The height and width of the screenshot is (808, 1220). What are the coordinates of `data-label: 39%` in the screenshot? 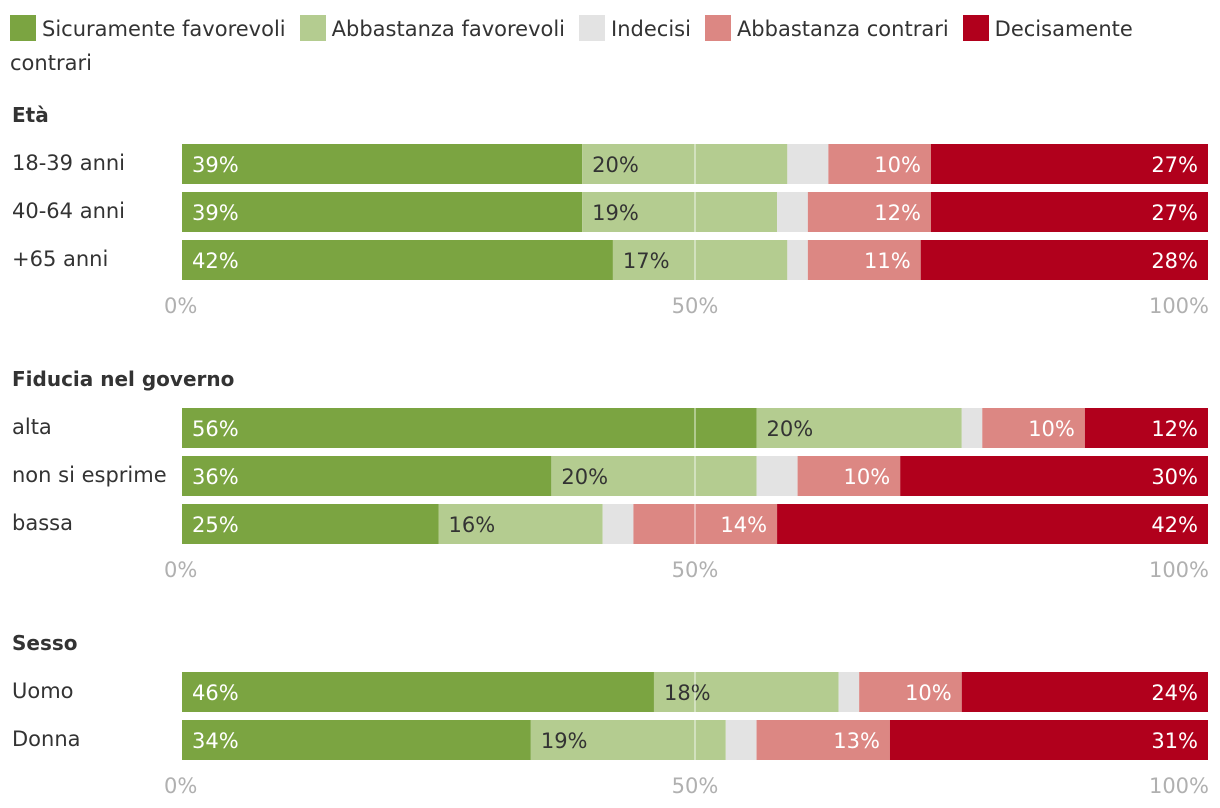 It's located at (215, 213).